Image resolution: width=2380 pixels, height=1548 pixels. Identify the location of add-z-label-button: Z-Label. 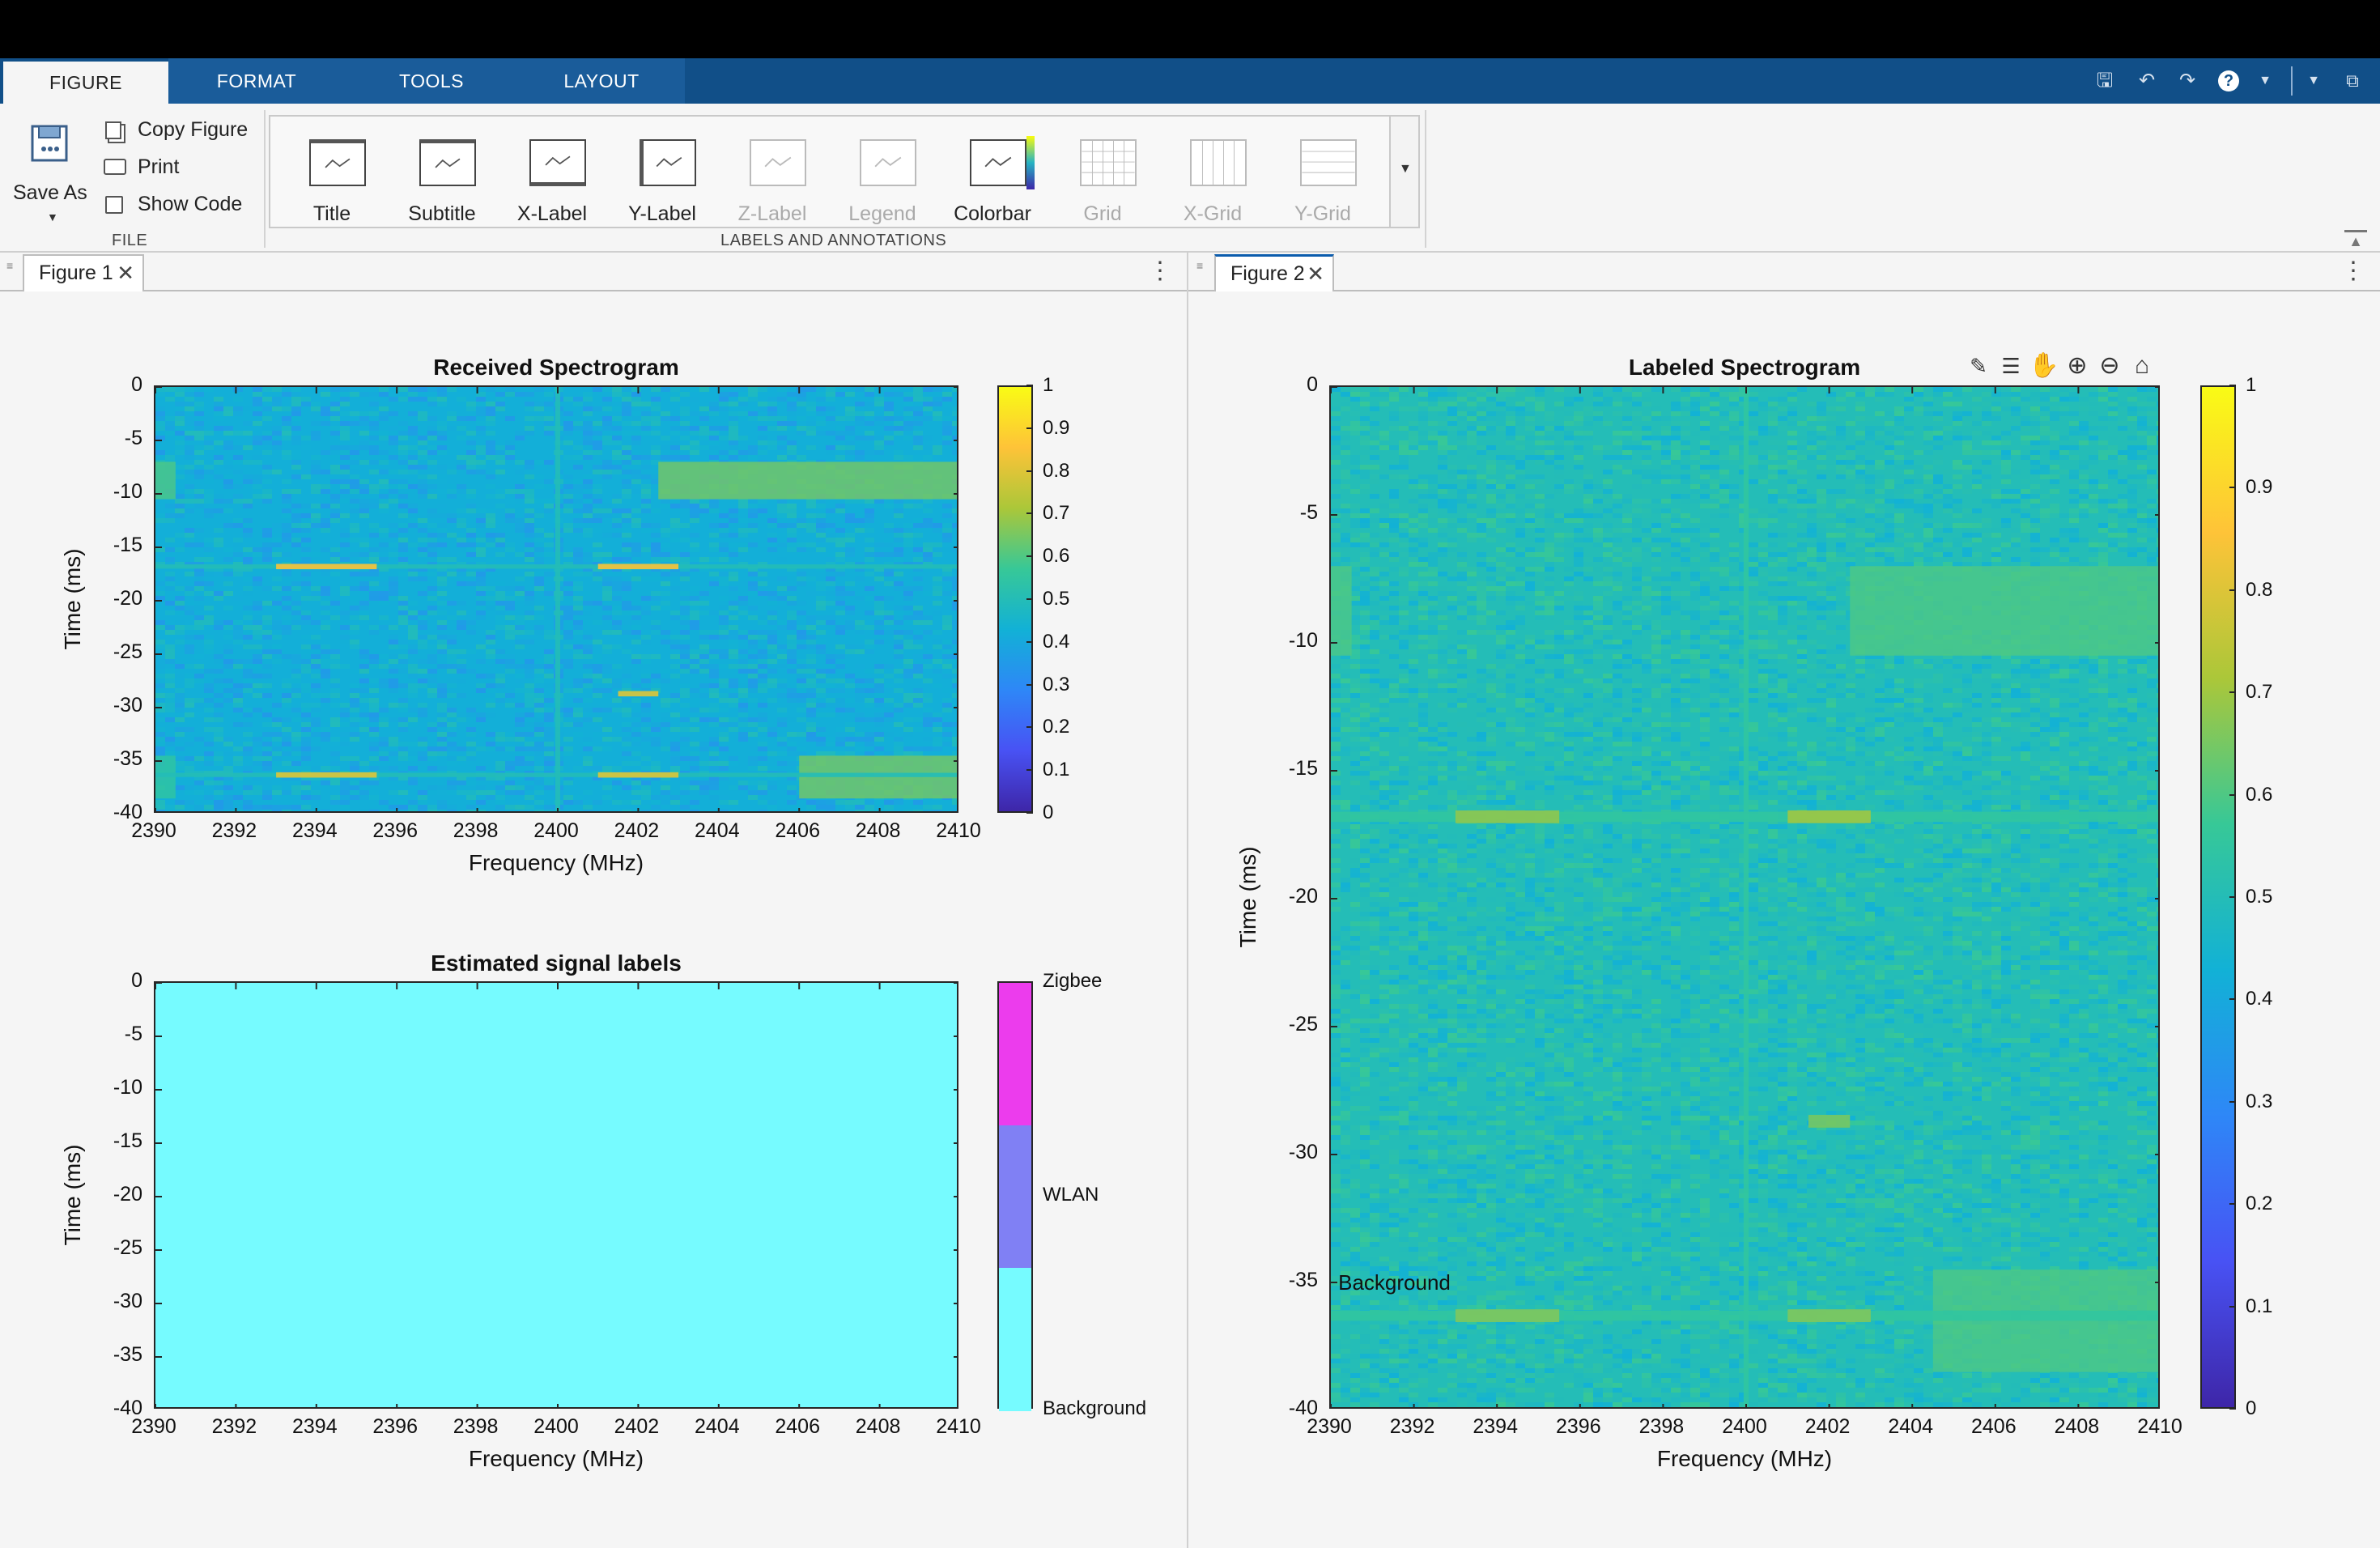
(772, 174).